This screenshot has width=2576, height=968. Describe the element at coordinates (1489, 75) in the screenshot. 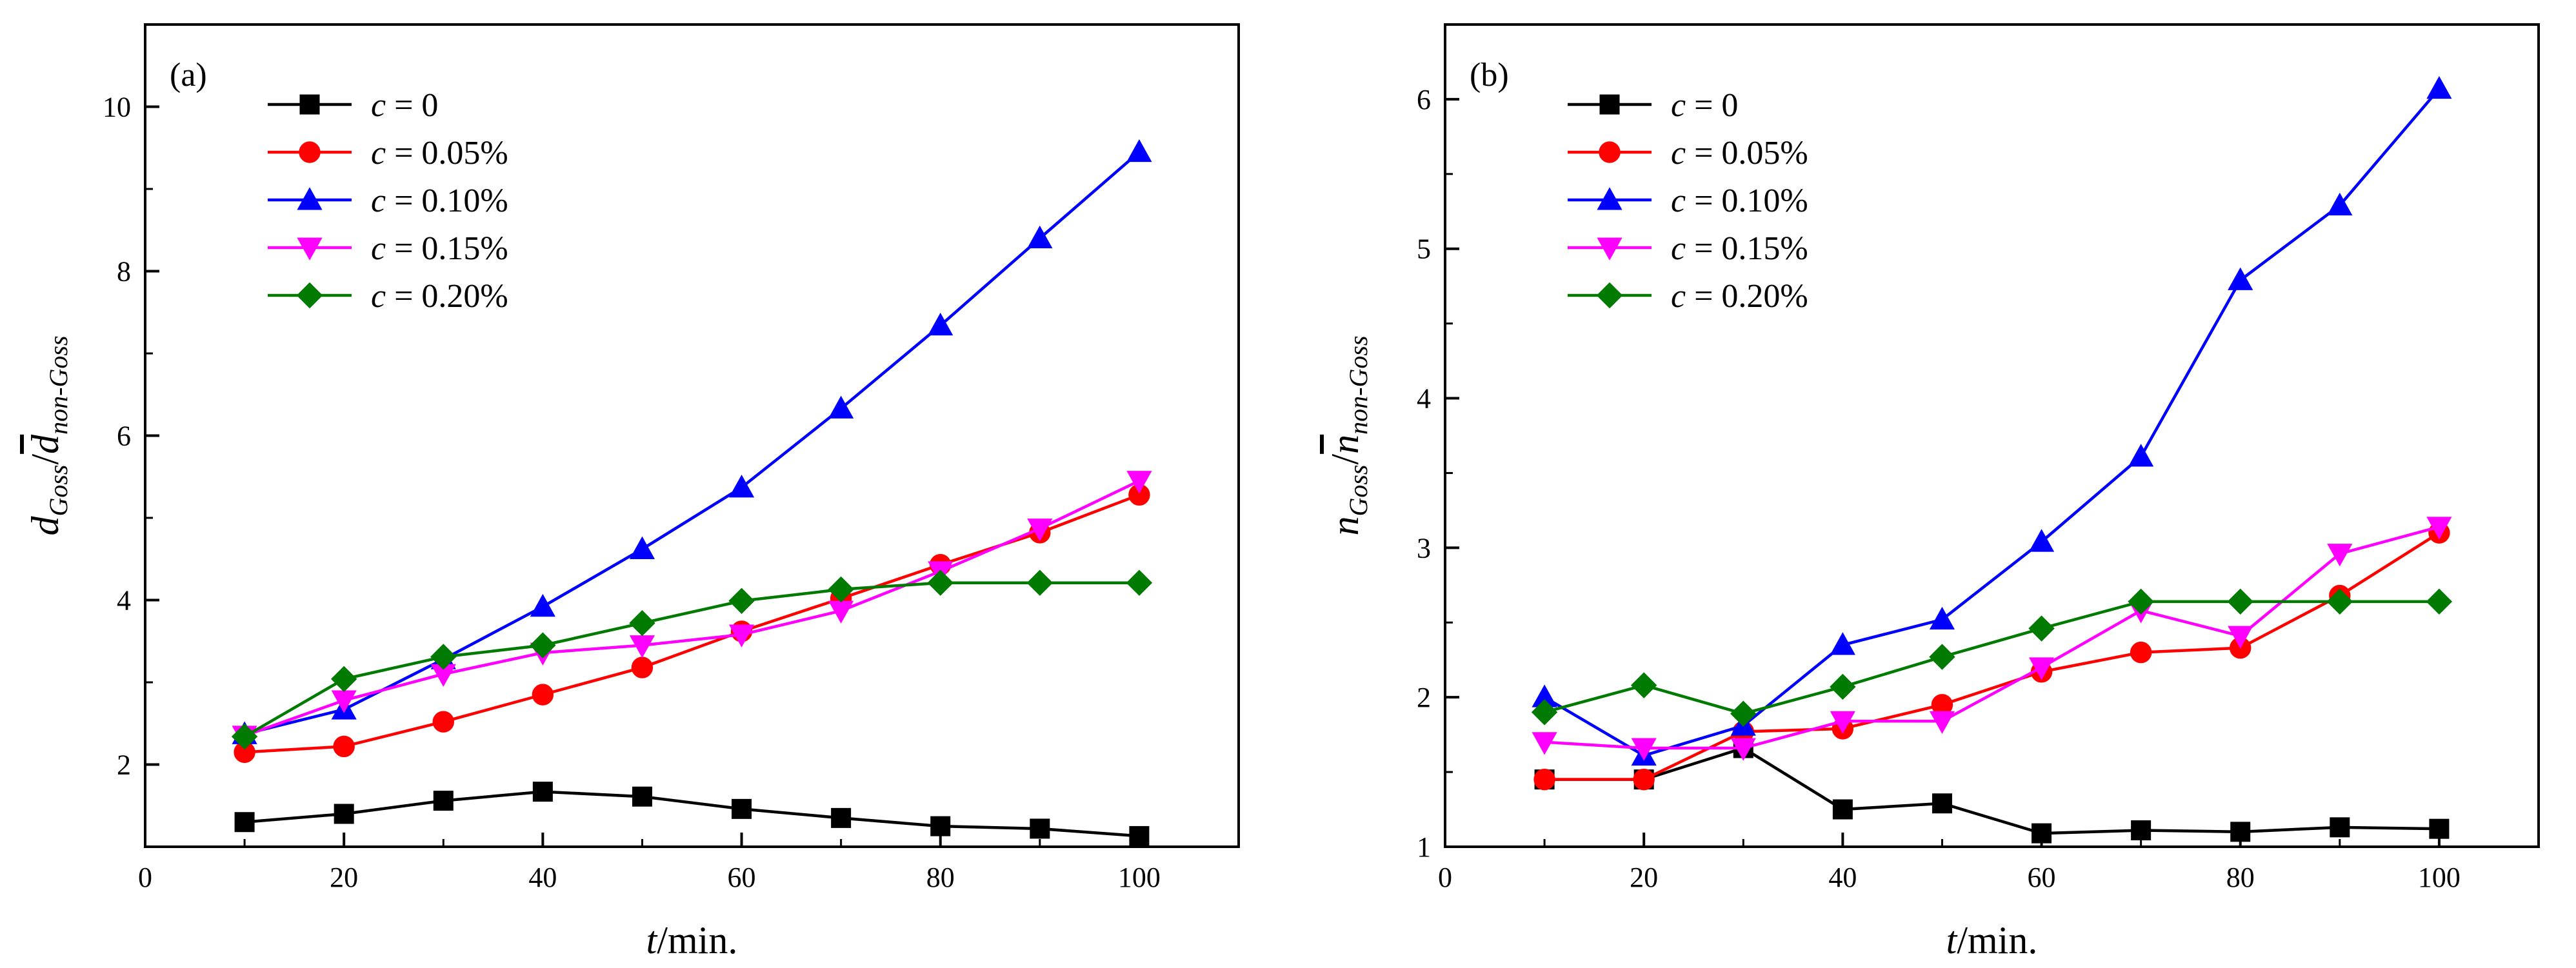

I see `panel-label: (b)` at that location.